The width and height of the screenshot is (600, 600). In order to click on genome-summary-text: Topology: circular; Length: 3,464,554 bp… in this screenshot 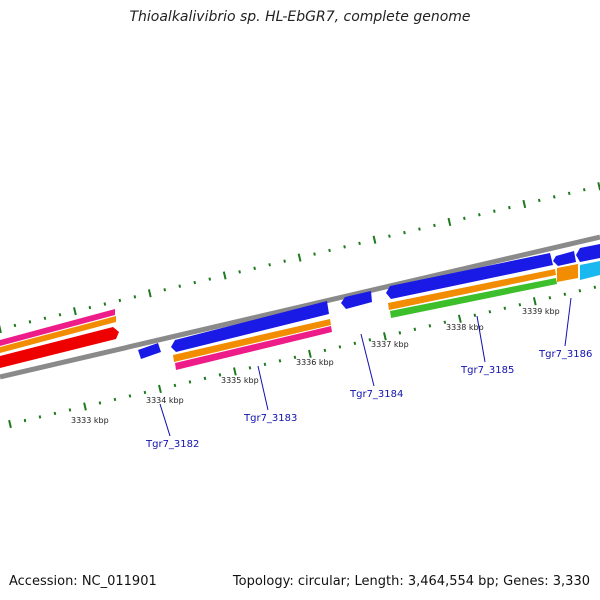, I will do `click(411, 581)`.